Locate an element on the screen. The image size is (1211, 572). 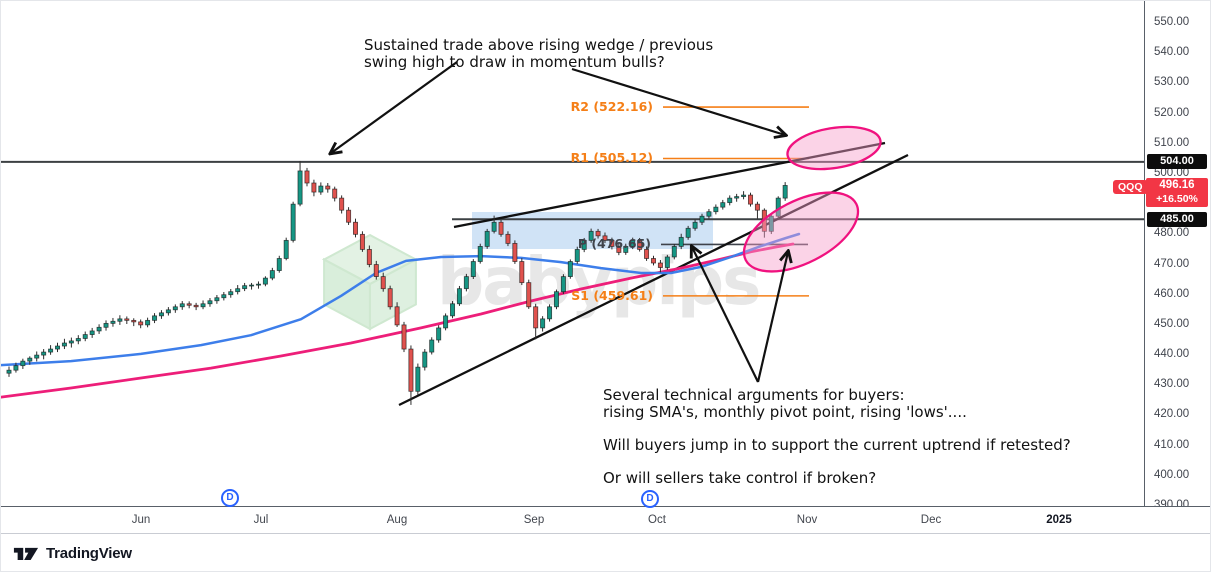
pivot-label-s1: S1 (459.61) is located at coordinates (612, 295).